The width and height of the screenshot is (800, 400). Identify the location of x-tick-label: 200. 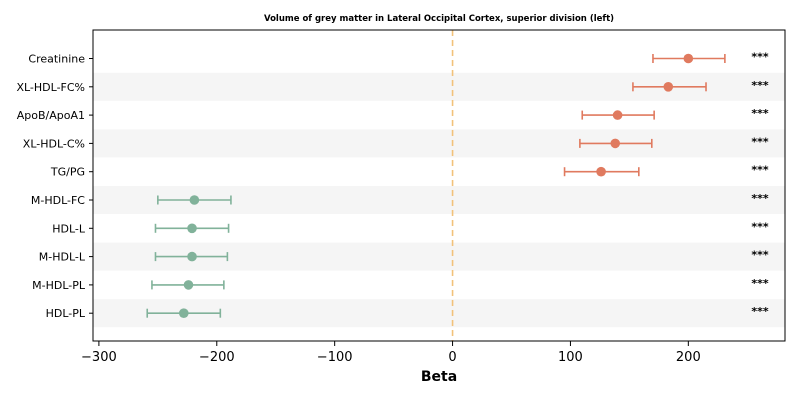
(688, 357).